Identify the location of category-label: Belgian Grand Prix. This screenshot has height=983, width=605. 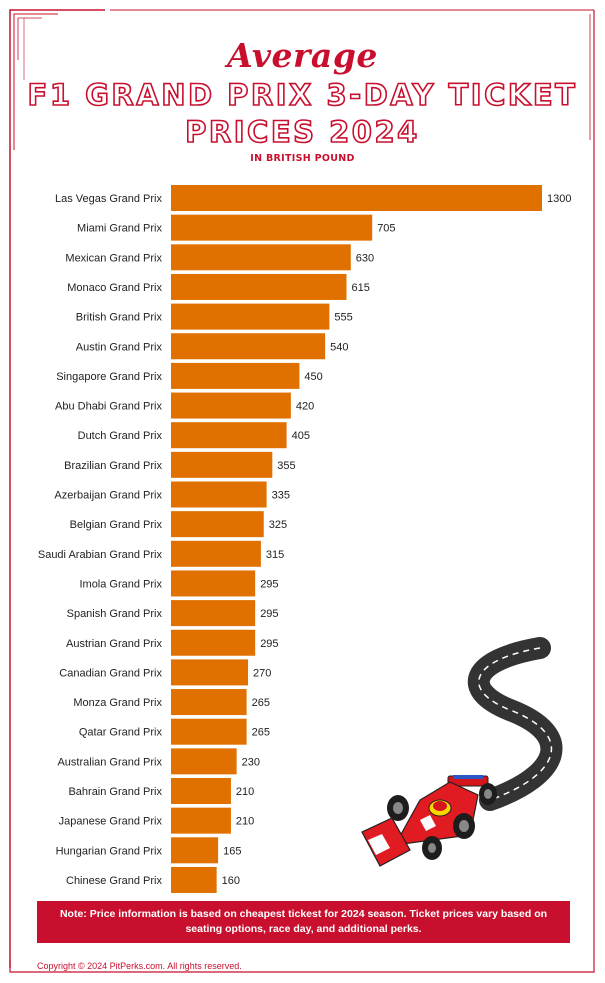
(116, 525).